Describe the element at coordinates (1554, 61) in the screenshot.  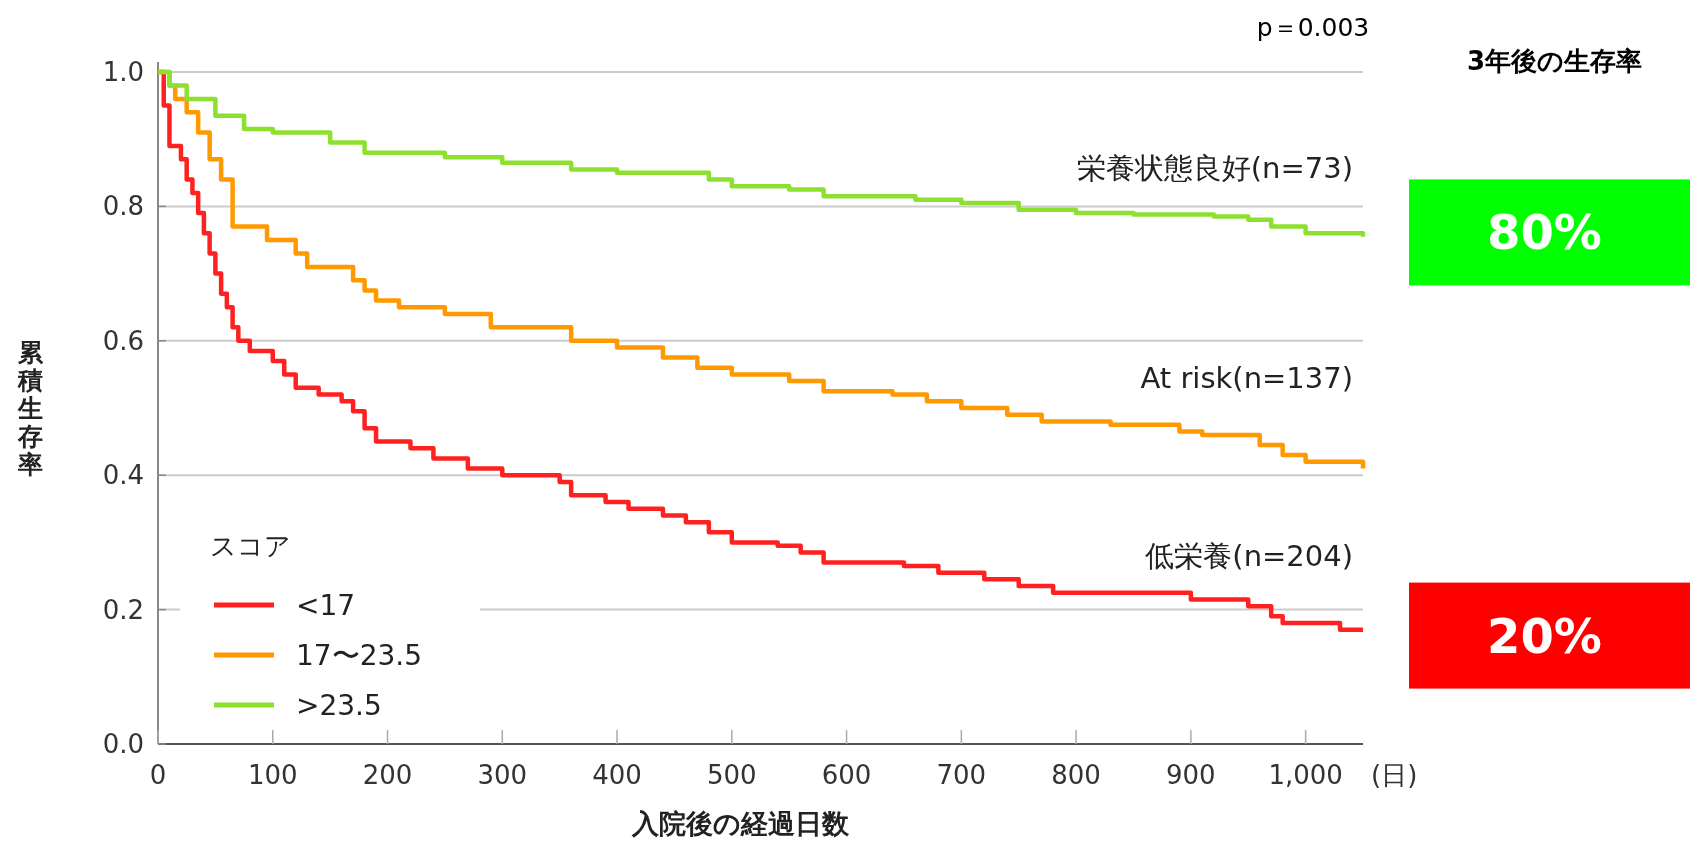
I see `text: 3年後の生存率` at that location.